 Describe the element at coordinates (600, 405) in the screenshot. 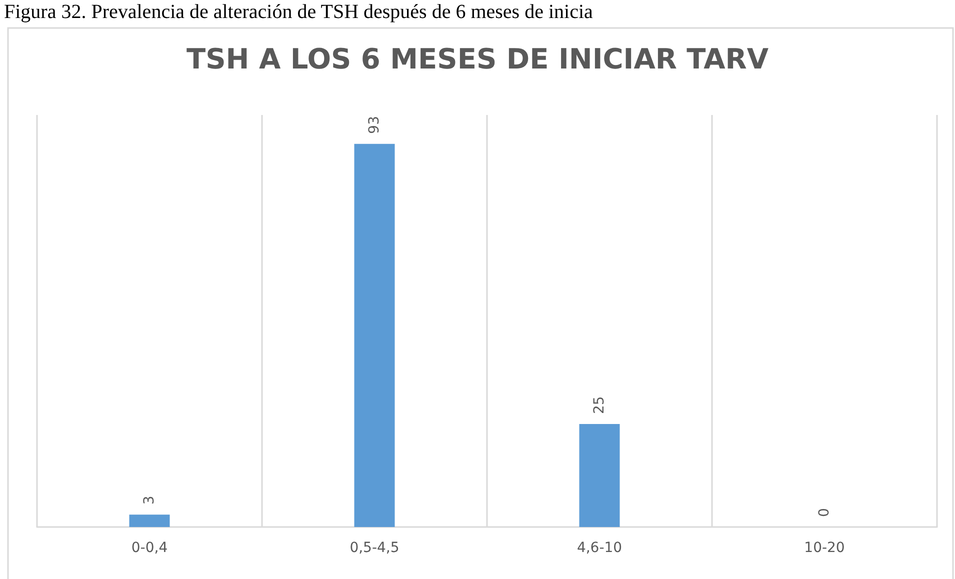

I see `data-label: 25` at that location.